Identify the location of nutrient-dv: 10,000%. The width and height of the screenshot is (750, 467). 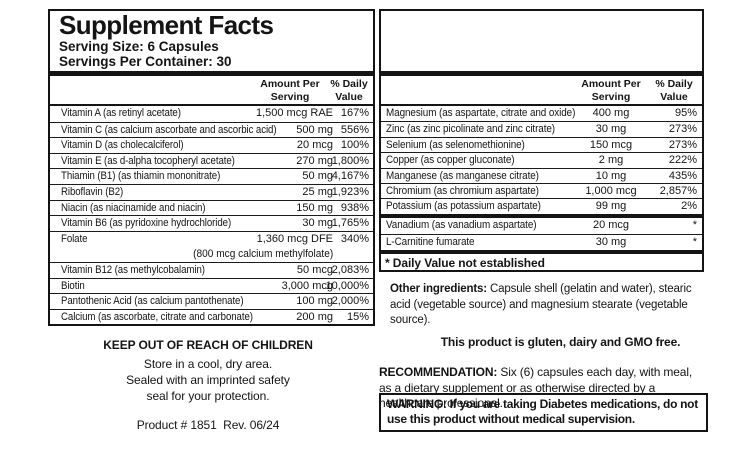
(347, 285).